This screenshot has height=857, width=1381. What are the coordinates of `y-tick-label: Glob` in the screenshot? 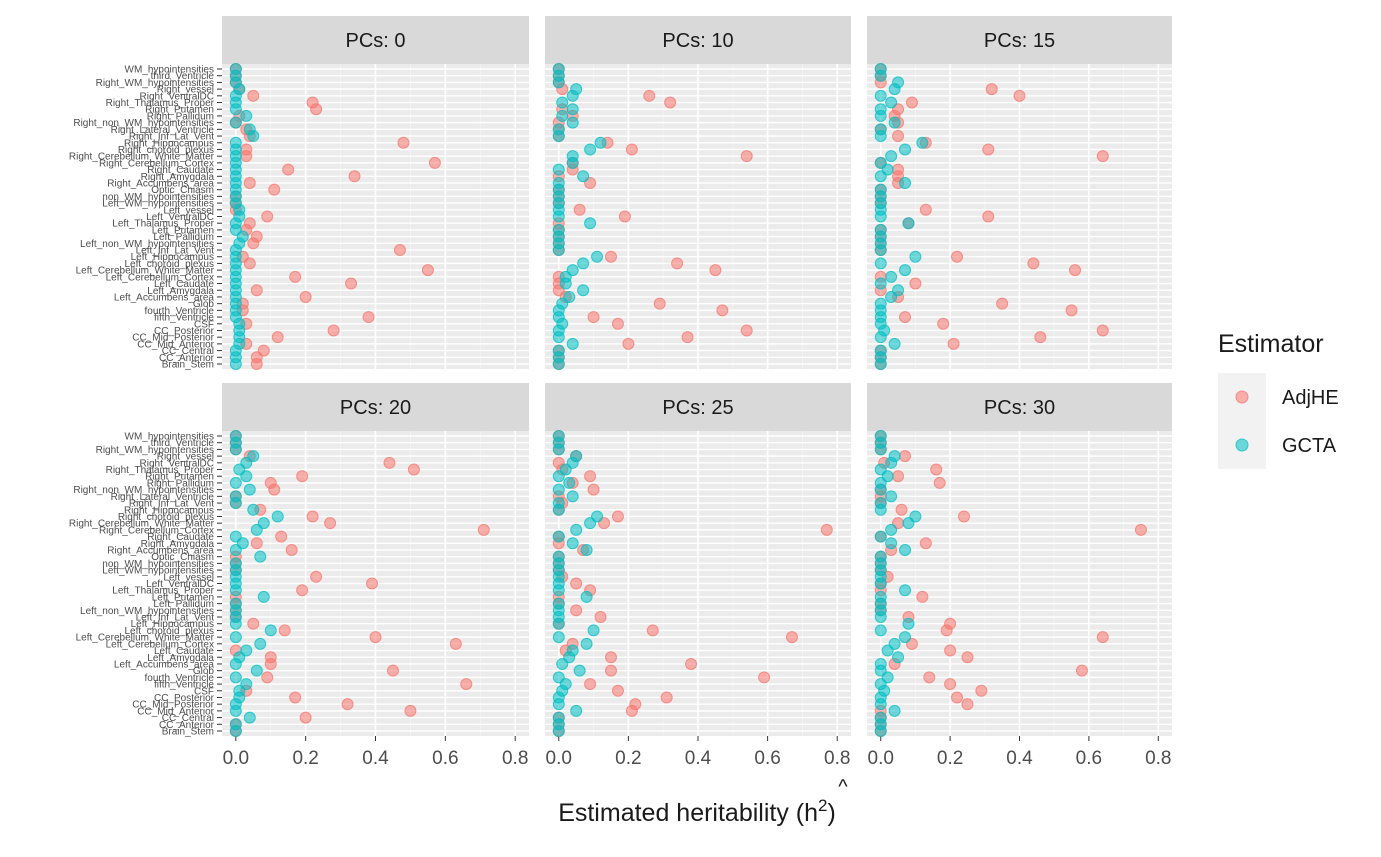 It's located at (204, 304).